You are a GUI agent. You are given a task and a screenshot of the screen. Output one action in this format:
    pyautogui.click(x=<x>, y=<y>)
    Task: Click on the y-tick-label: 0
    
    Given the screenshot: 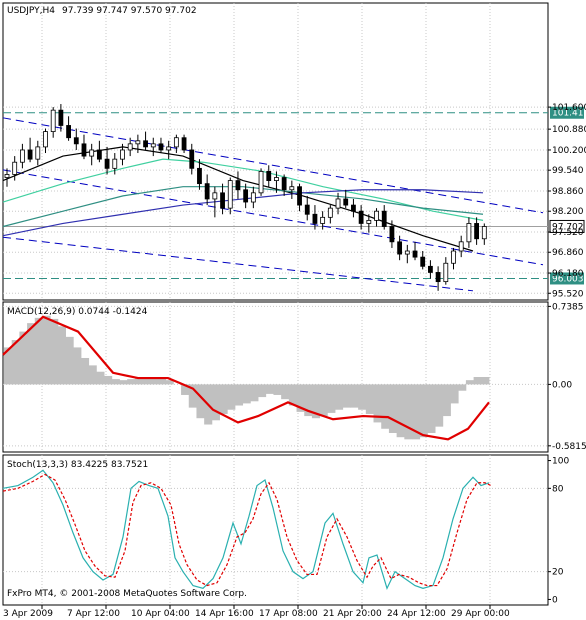 What is the action you would take?
    pyautogui.click(x=555, y=600)
    